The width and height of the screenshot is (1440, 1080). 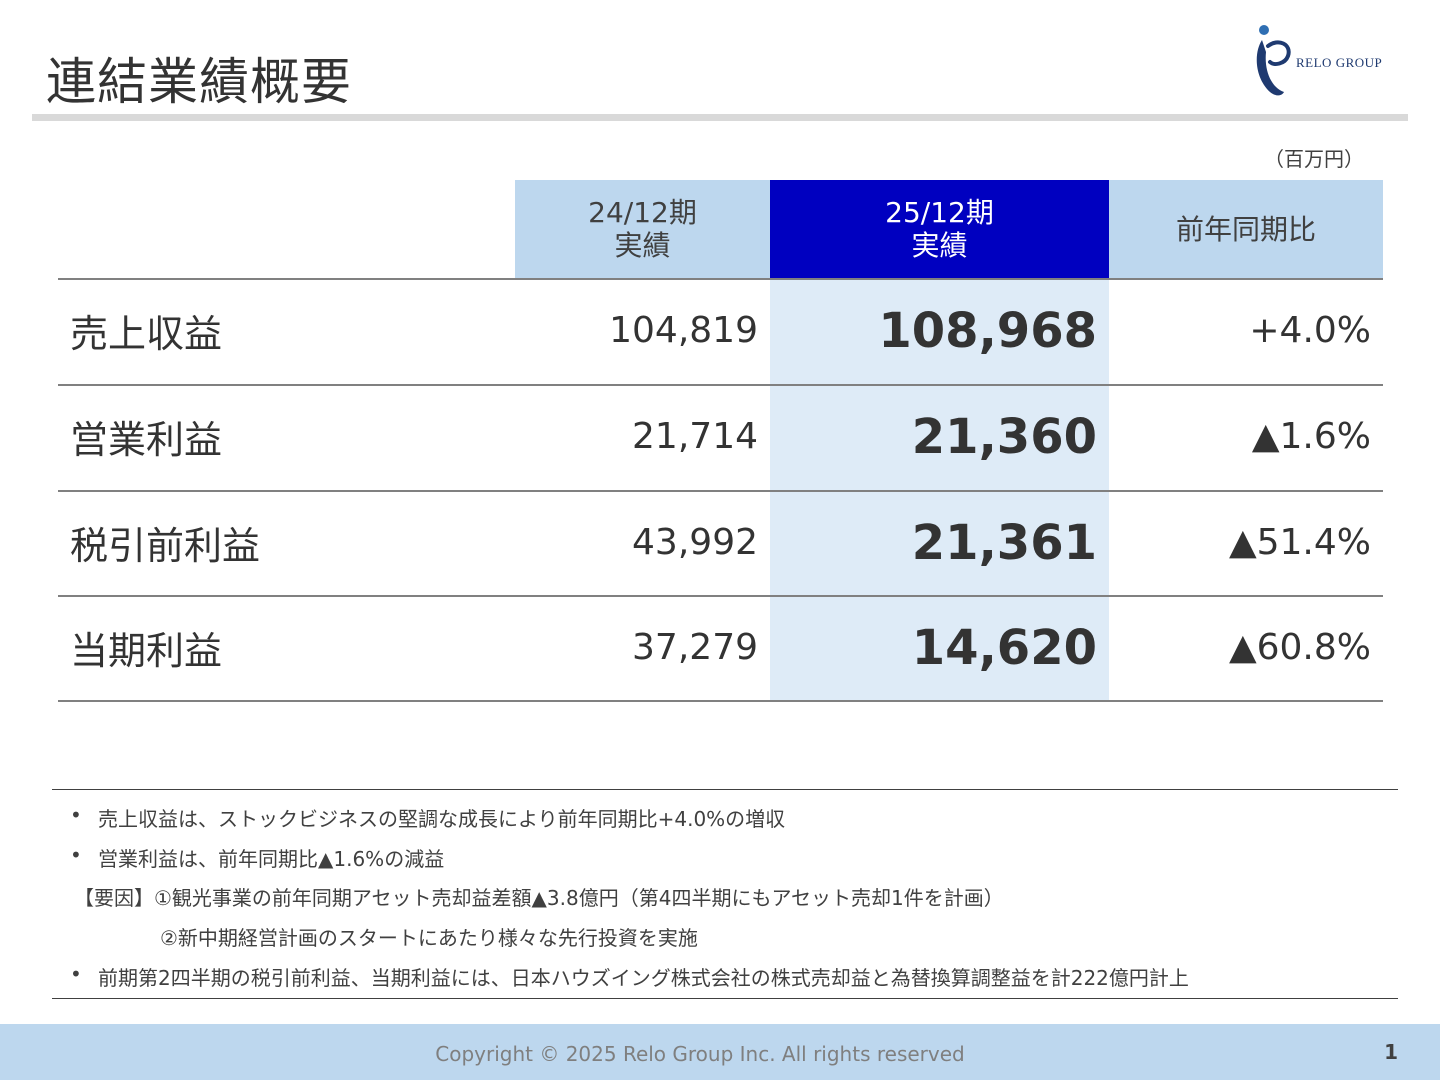 I want to click on yoy-value: ▲60.8%, so click(x=1299, y=647).